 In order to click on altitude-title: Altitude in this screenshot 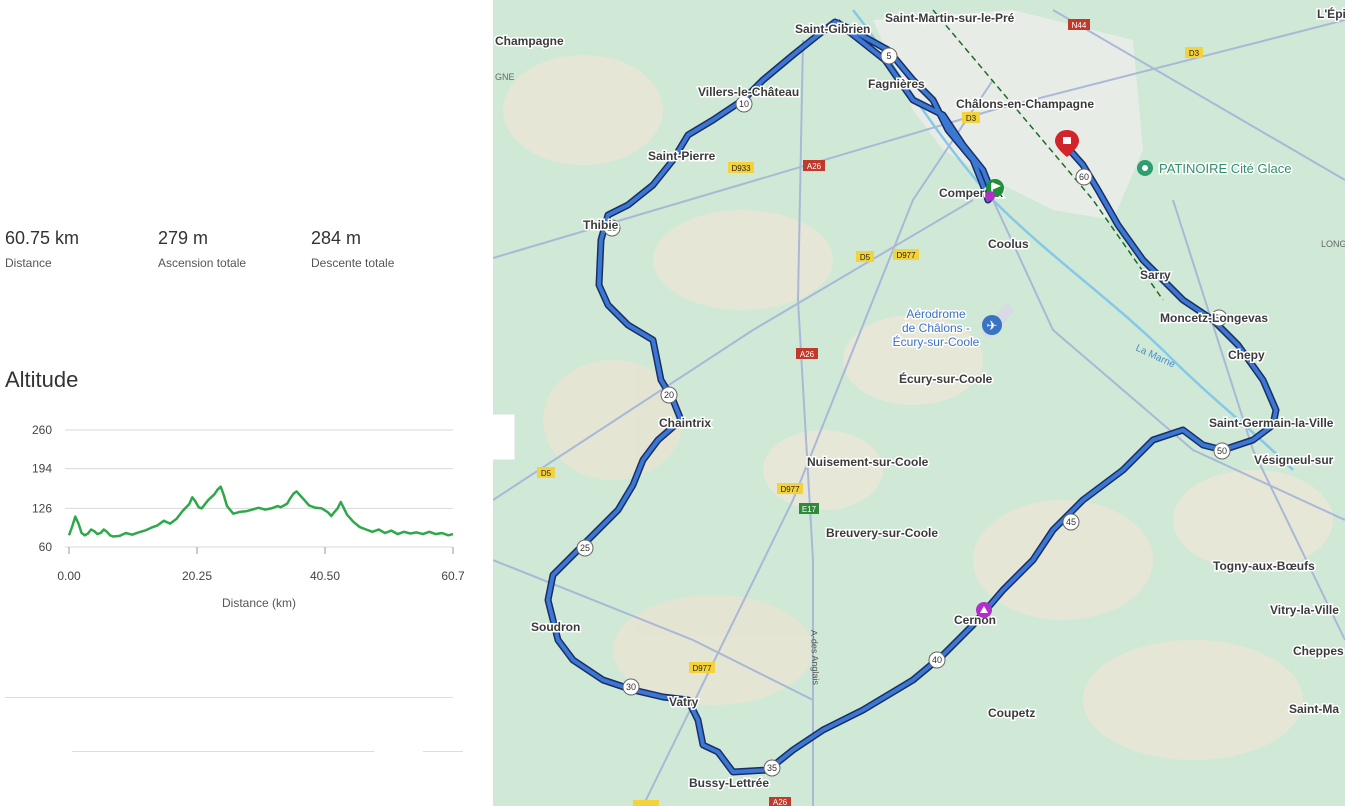, I will do `click(42, 379)`.